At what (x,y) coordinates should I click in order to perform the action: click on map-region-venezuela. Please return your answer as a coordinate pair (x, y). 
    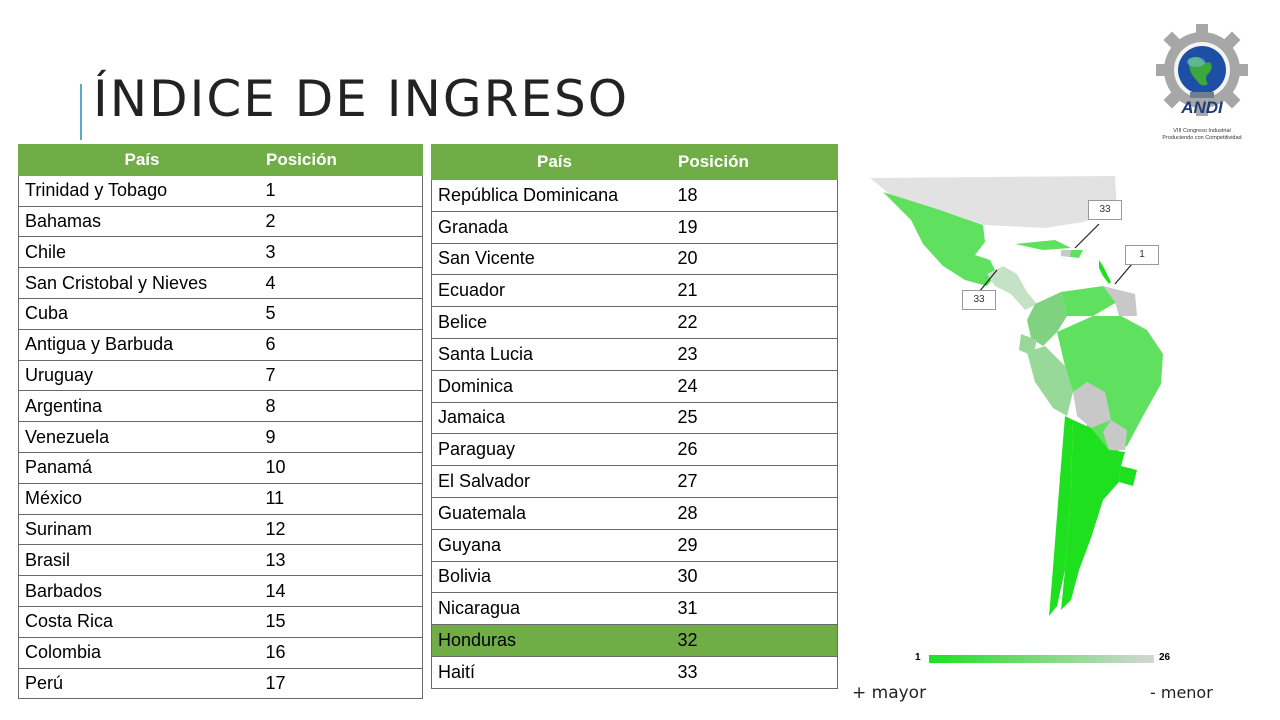
    Looking at the image, I should click on (1089, 301).